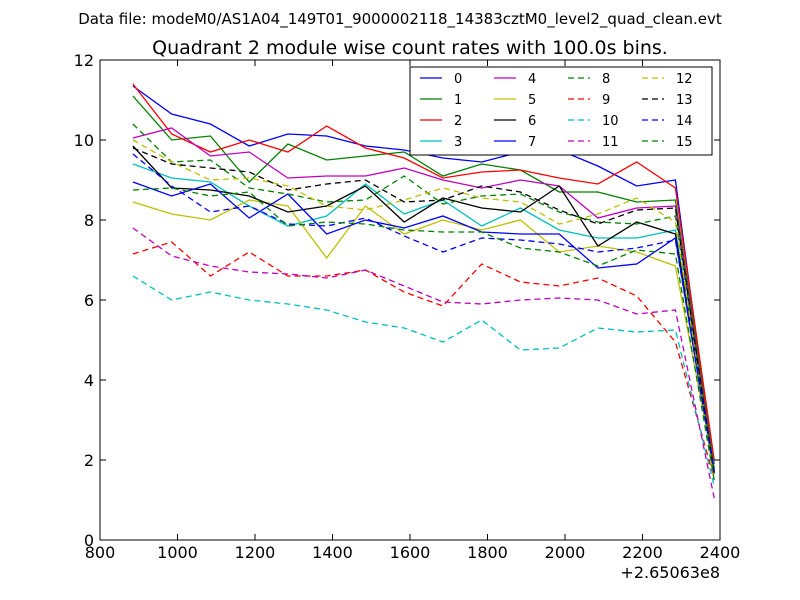  What do you see at coordinates (177, 552) in the screenshot?
I see `x-tick-label: 1000` at bounding box center [177, 552].